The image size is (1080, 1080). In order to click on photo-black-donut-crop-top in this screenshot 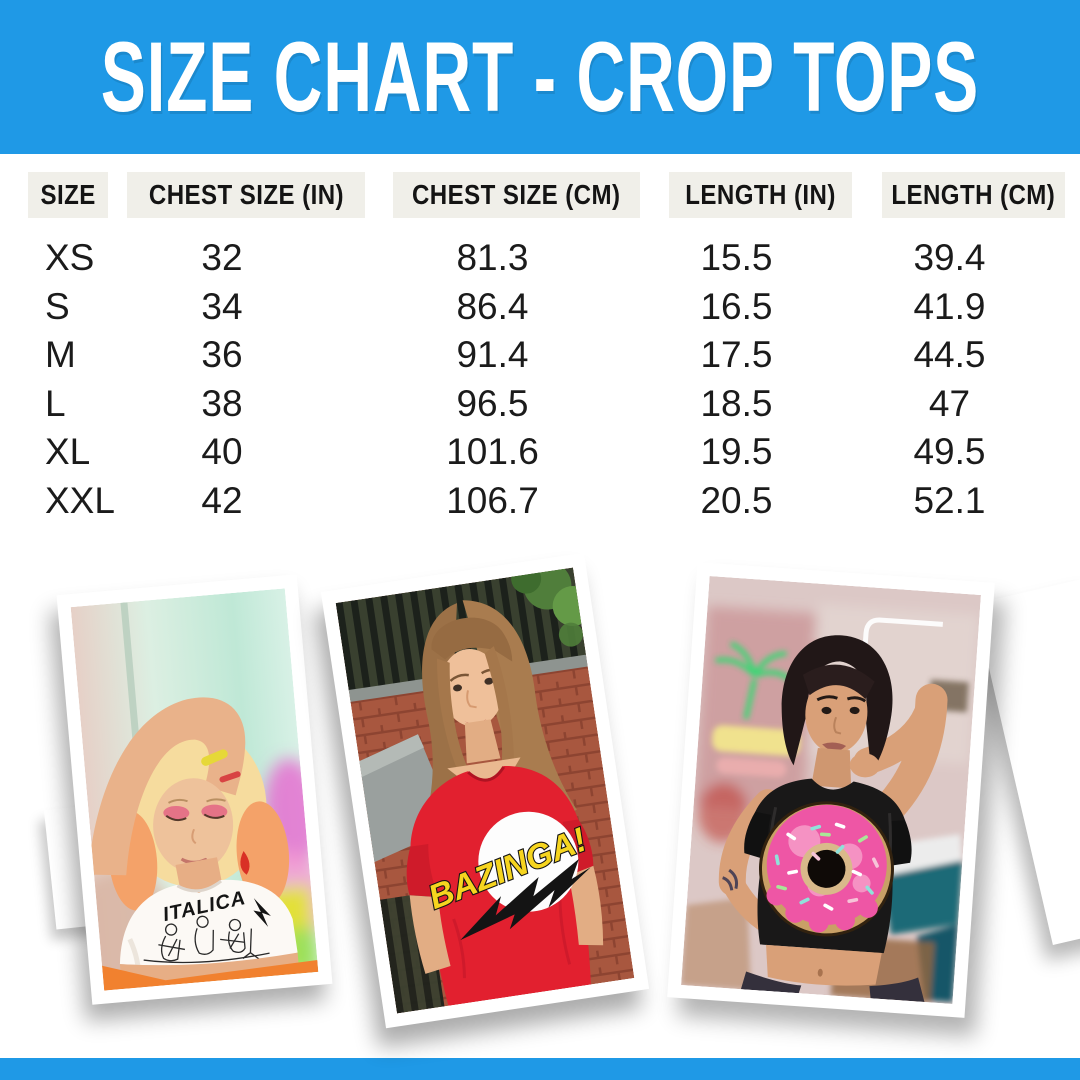, I will do `click(831, 790)`.